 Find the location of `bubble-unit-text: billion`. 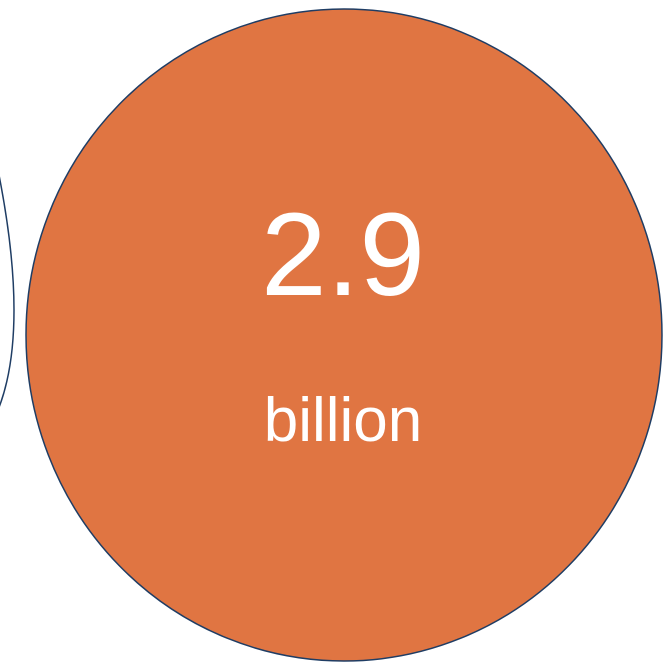

bubble-unit-text: billion is located at coordinates (343, 420).